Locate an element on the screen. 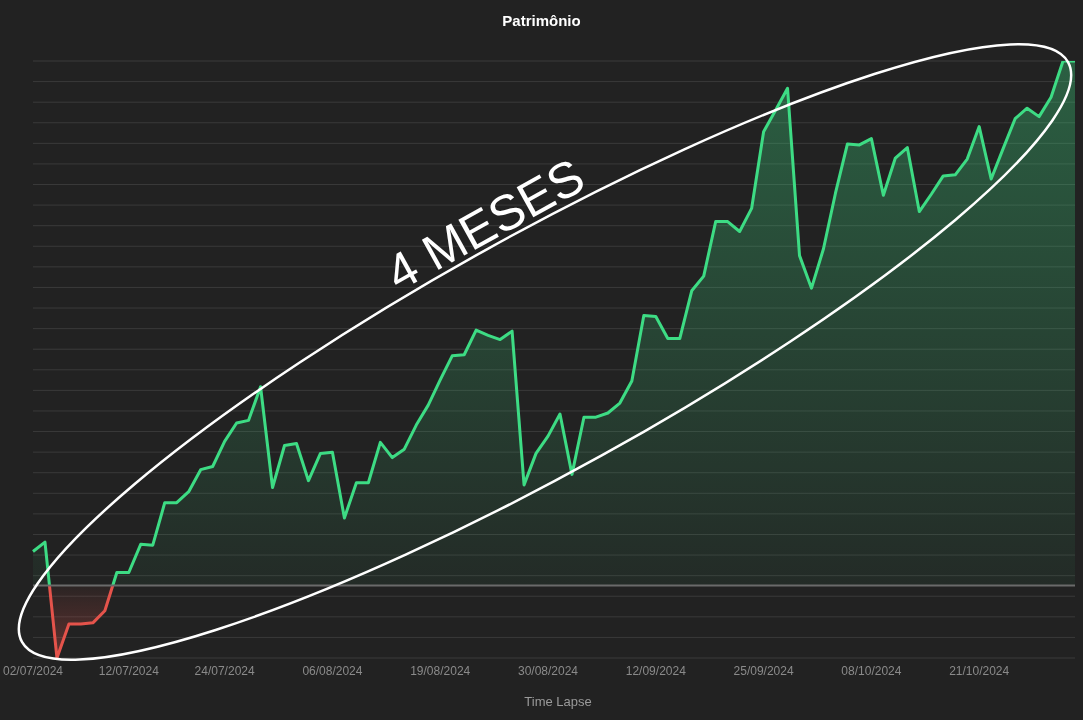 This screenshot has height=720, width=1083. x-tick-label: 02/07/2024 is located at coordinates (33, 670).